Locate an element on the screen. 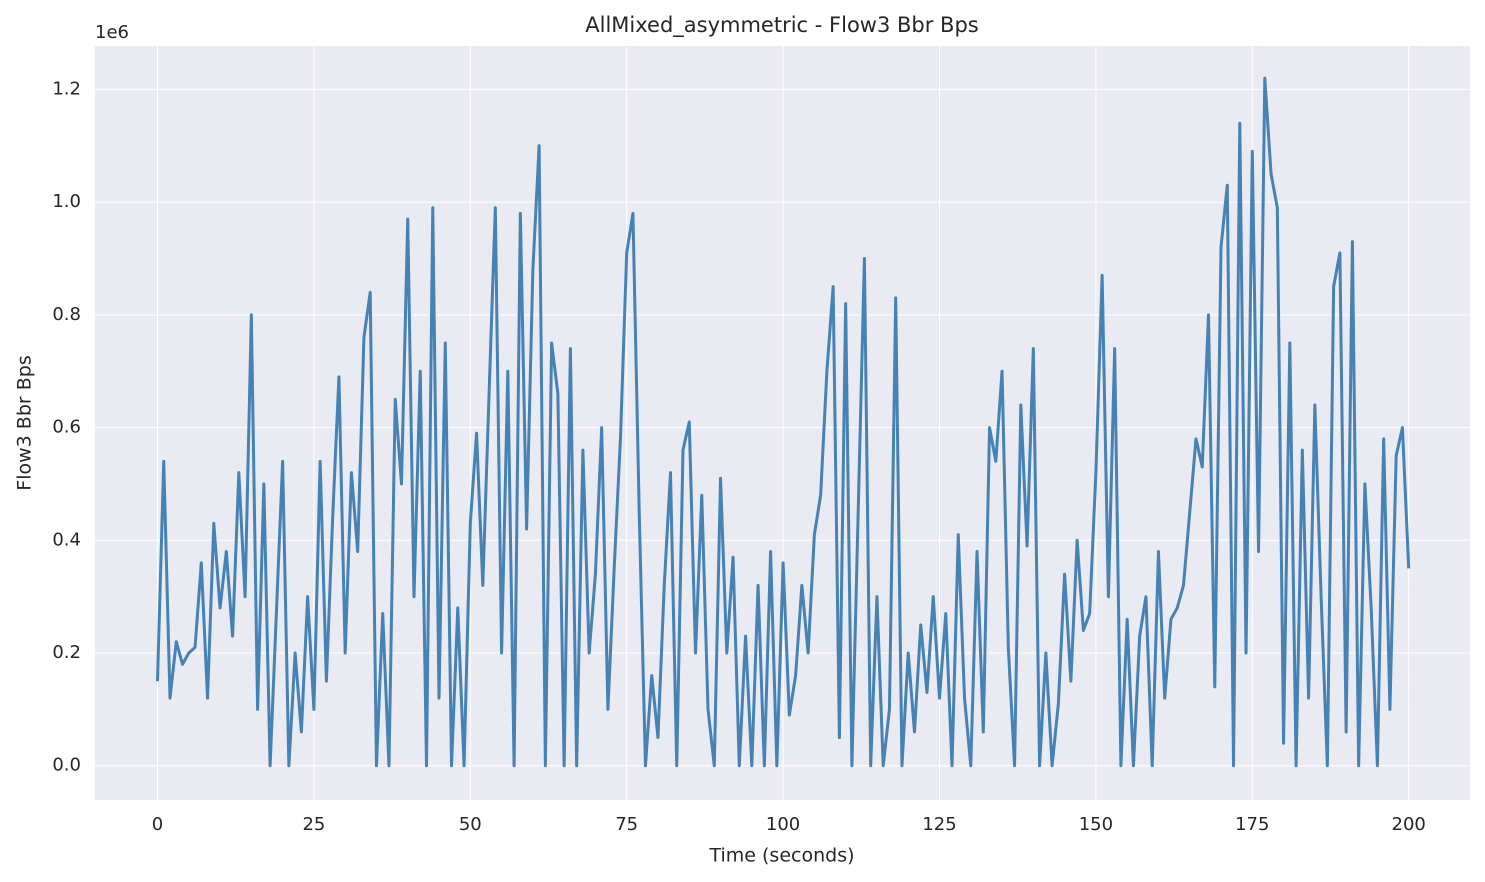 The width and height of the screenshot is (1485, 882). x-tick-label: 125 is located at coordinates (939, 824).